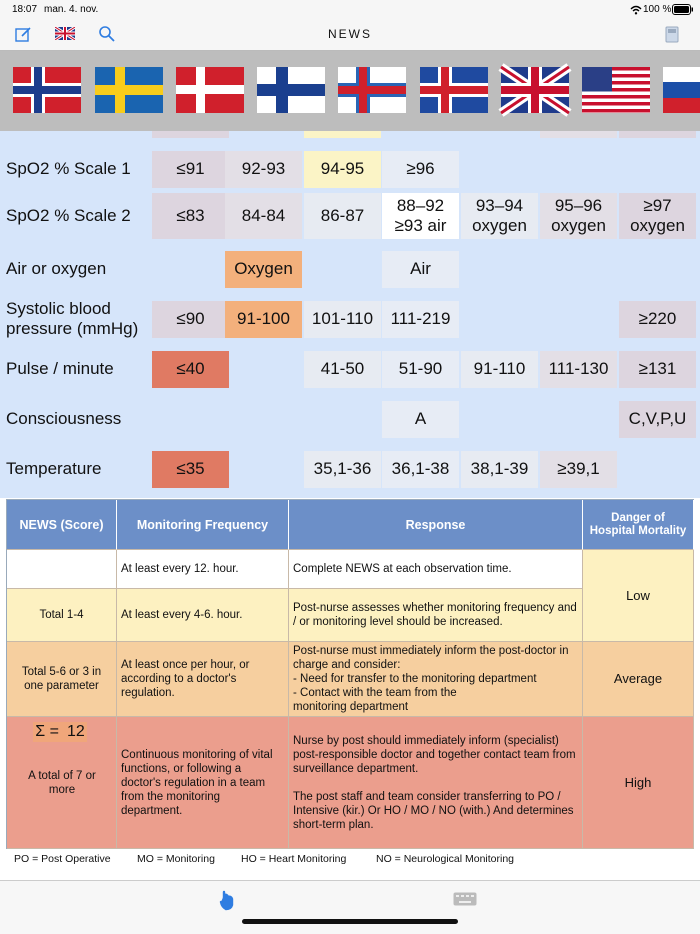 The width and height of the screenshot is (700, 934). Describe the element at coordinates (68, 215) in the screenshot. I see `row-label: SpO2 % Scale 2` at that location.